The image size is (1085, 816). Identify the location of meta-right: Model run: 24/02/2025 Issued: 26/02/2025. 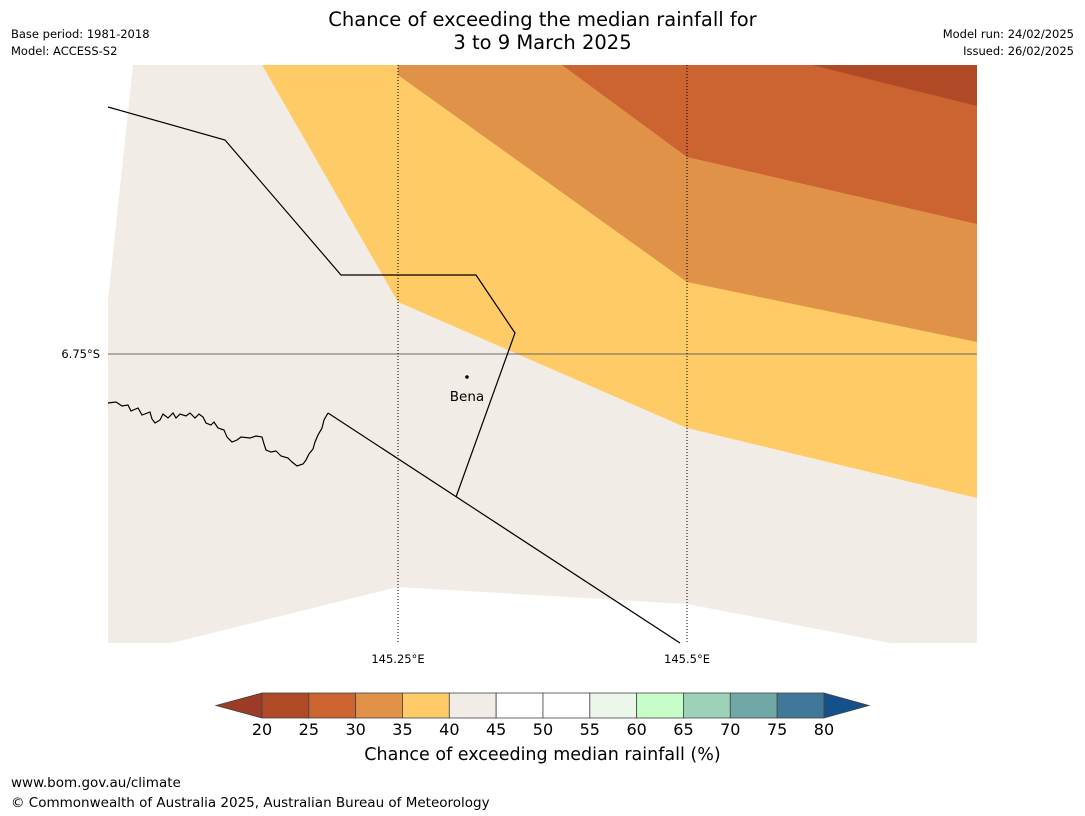
(1008, 43).